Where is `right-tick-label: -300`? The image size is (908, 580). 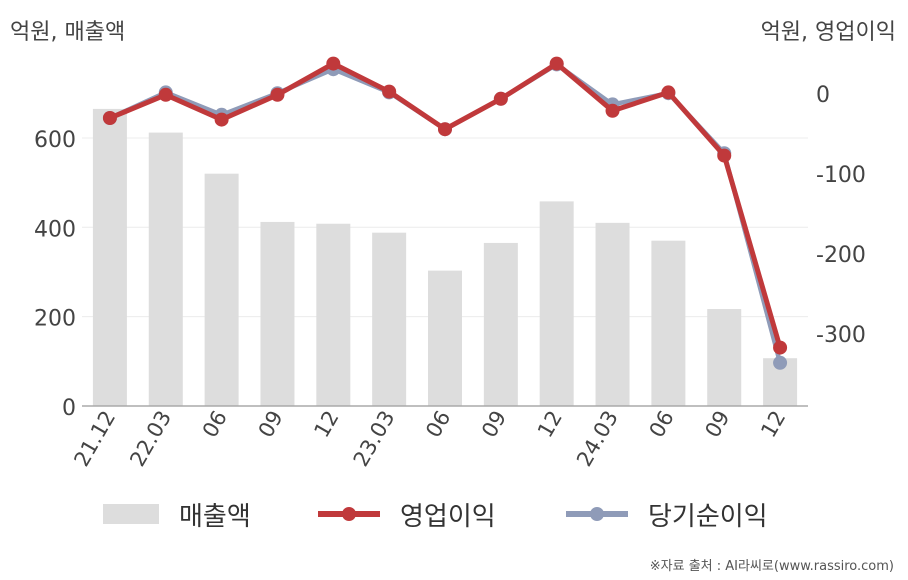 right-tick-label: -300 is located at coordinates (841, 335).